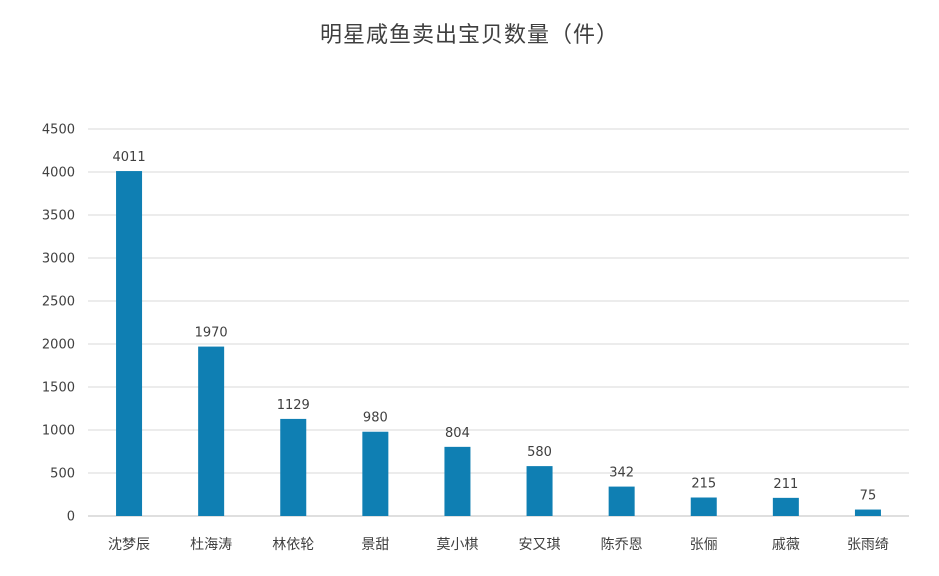  What do you see at coordinates (211, 545) in the screenshot?
I see `category-label: 杜海涛` at bounding box center [211, 545].